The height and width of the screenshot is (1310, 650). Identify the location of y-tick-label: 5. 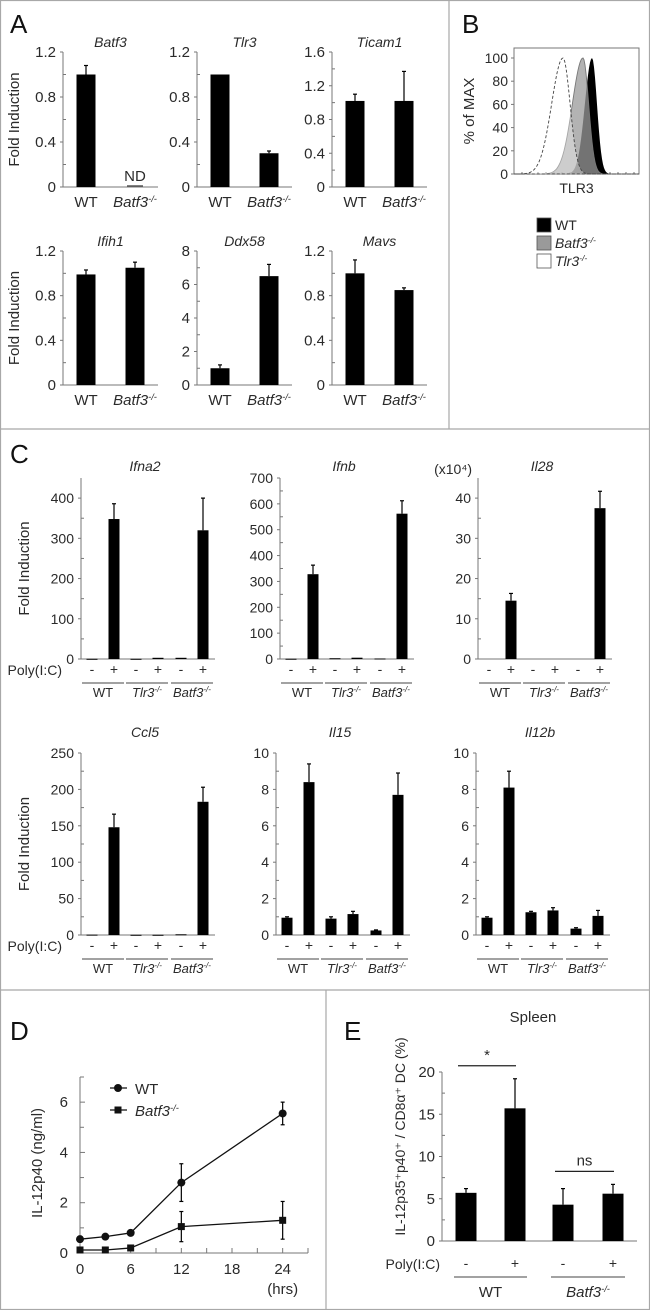
(431, 1199).